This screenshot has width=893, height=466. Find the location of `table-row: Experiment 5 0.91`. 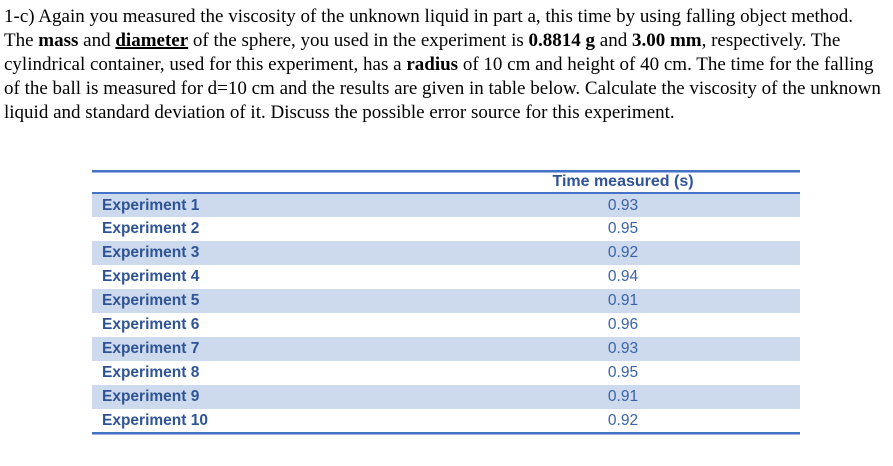

table-row: Experiment 5 0.91 is located at coordinates (446, 301).